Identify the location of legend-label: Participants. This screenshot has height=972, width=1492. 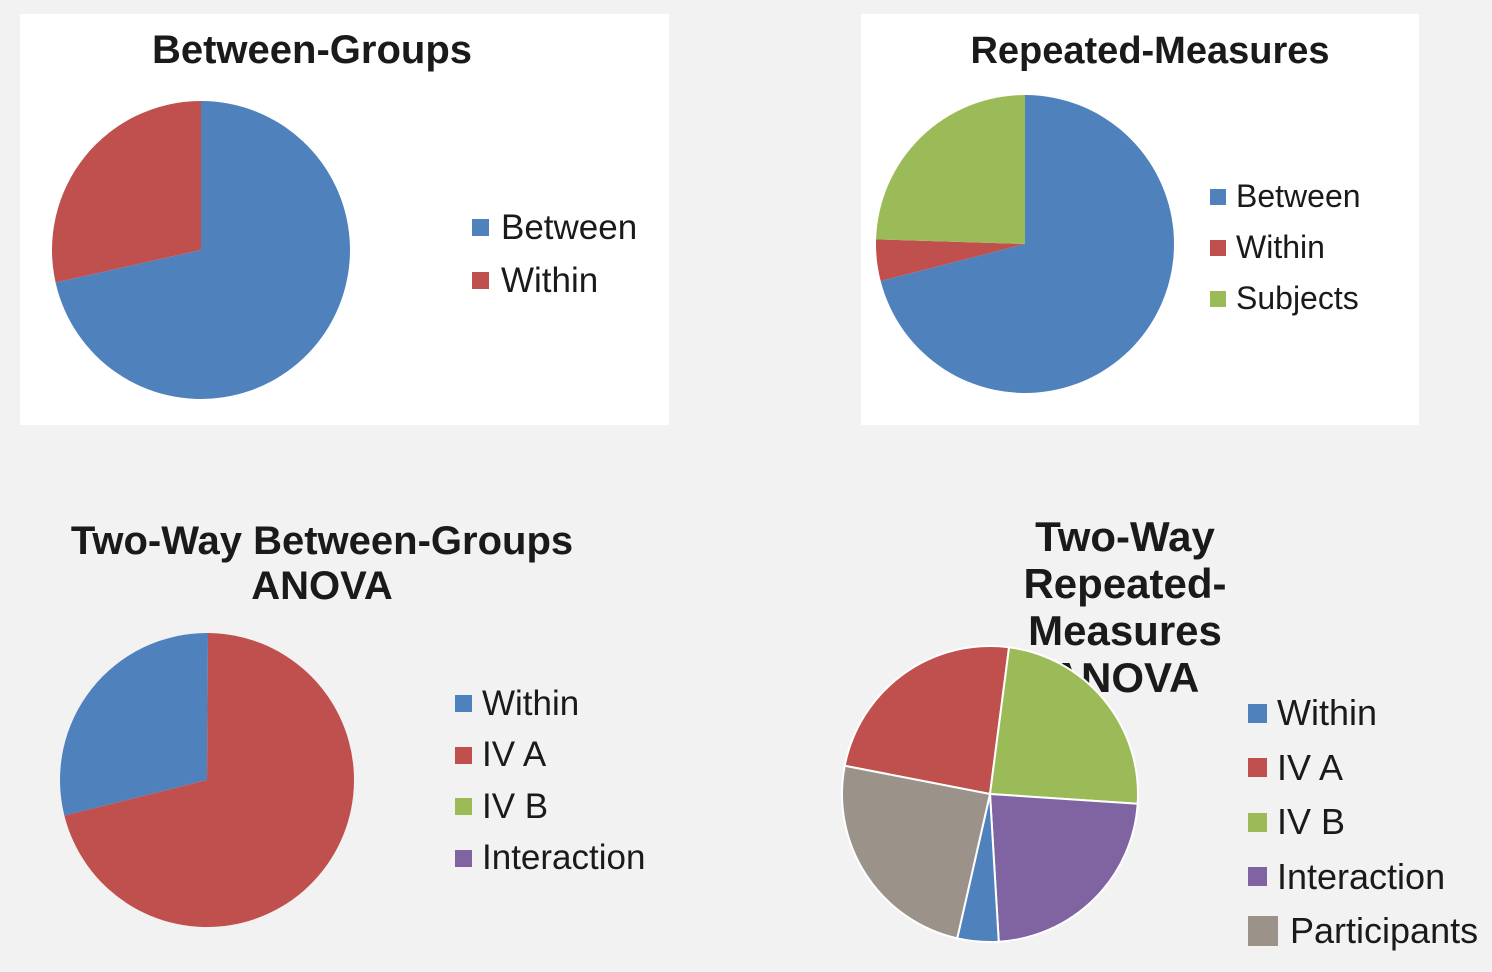
(1384, 931).